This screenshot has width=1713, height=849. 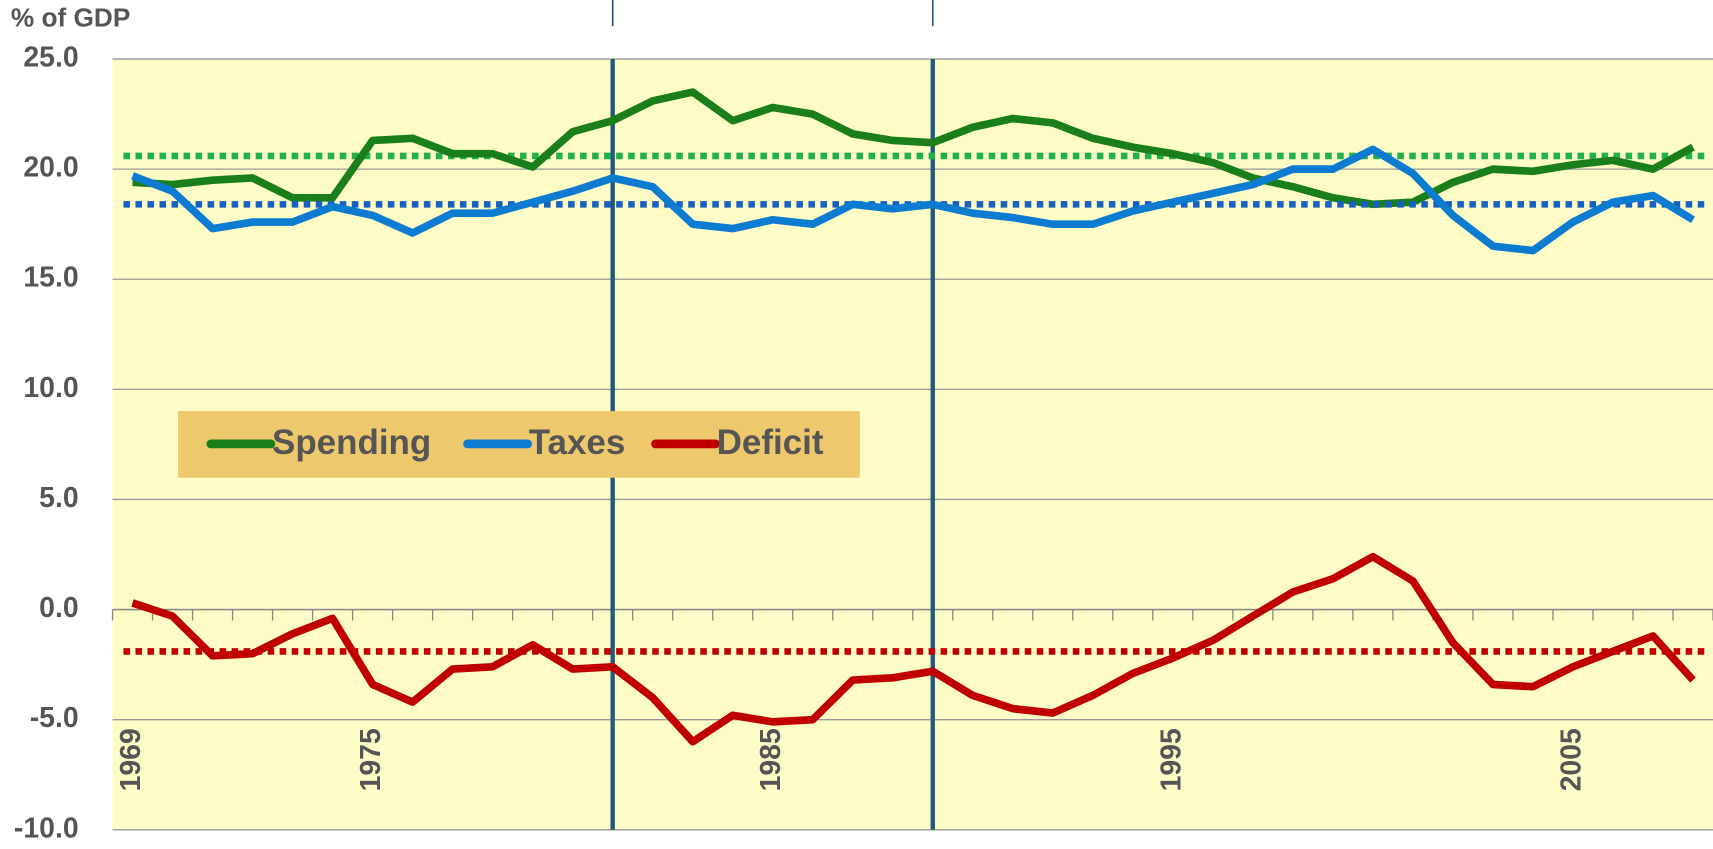 I want to click on legend-label: Deficit, so click(x=770, y=442).